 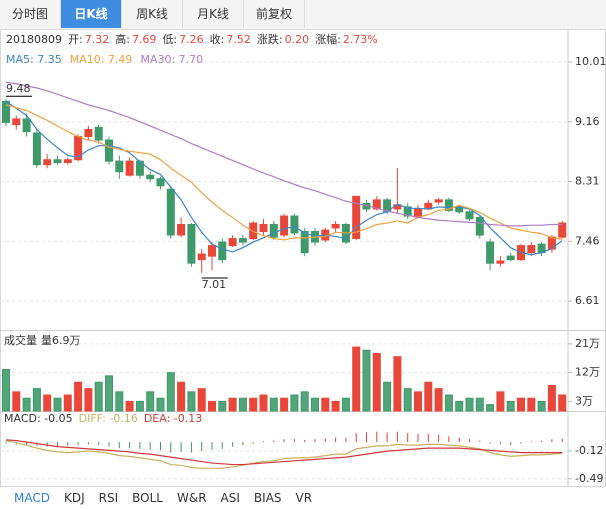 I want to click on legend-entry: MA10: 7.49, so click(x=101, y=59).